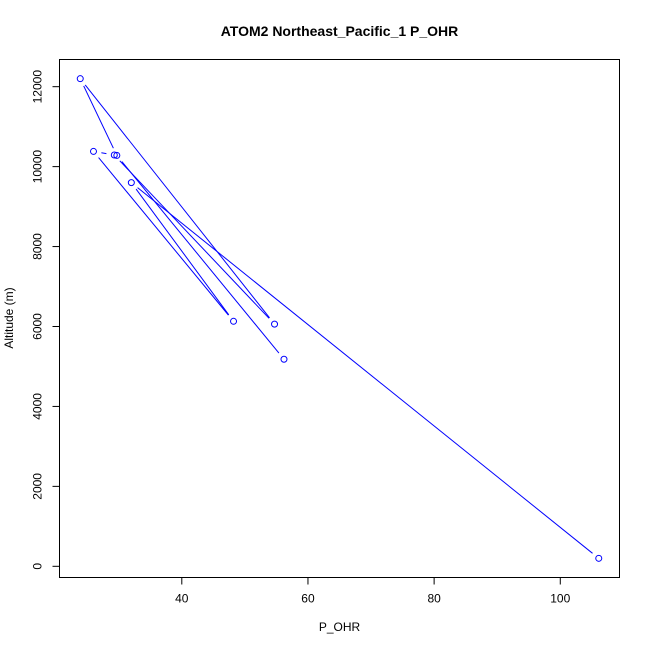 This screenshot has width=650, height=650. What do you see at coordinates (560, 599) in the screenshot?
I see `x-tick-label: 100` at bounding box center [560, 599].